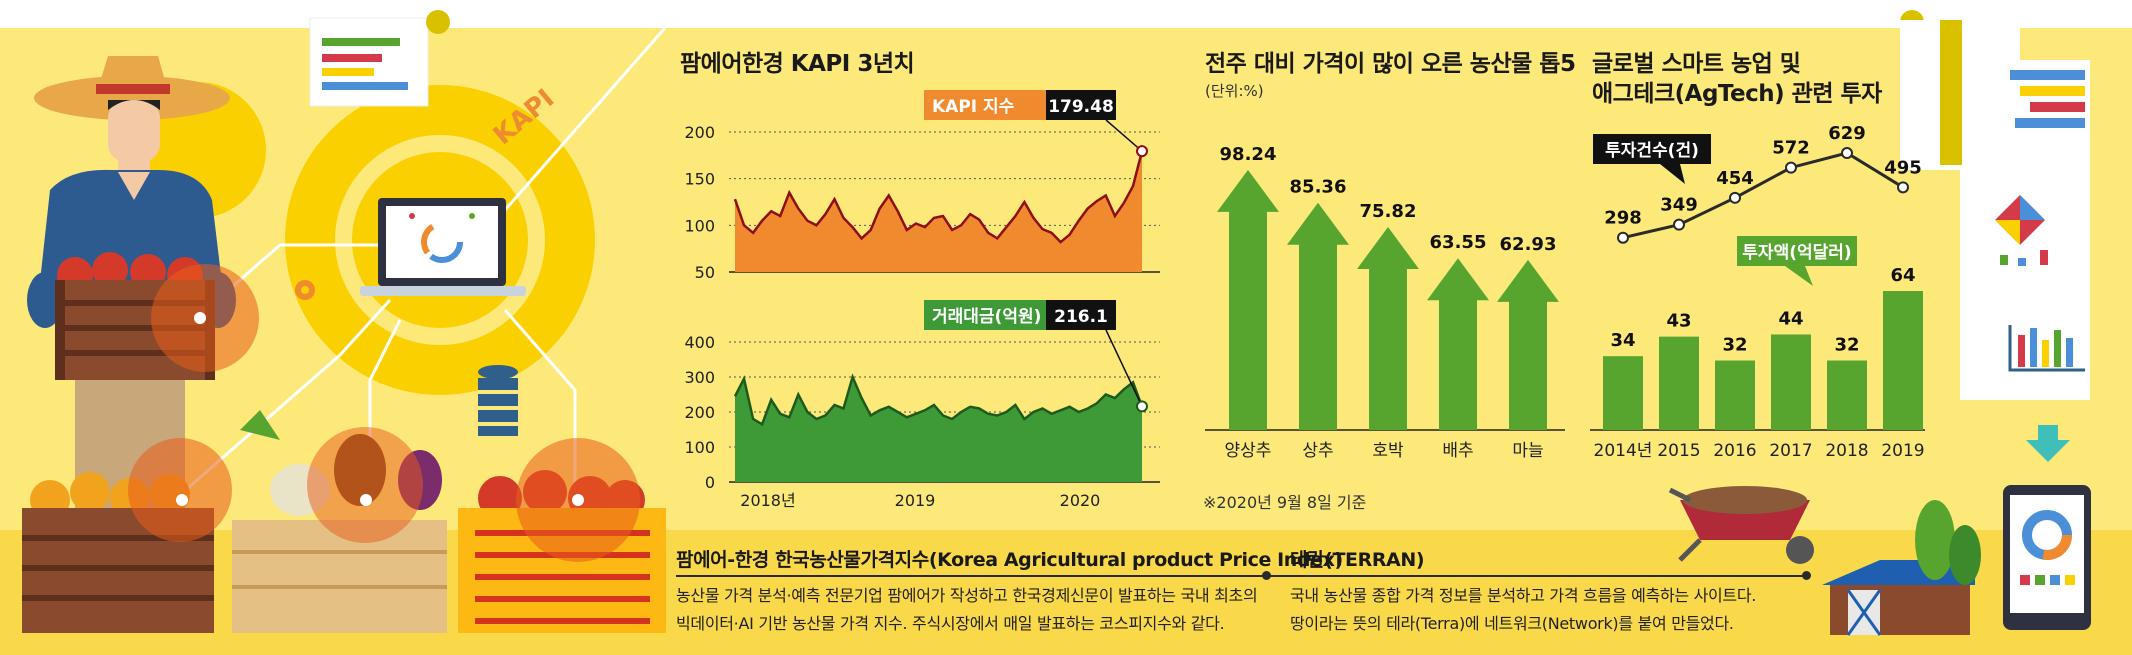 The height and width of the screenshot is (655, 2132). I want to click on top5-value-label: 63.55, so click(1458, 242).